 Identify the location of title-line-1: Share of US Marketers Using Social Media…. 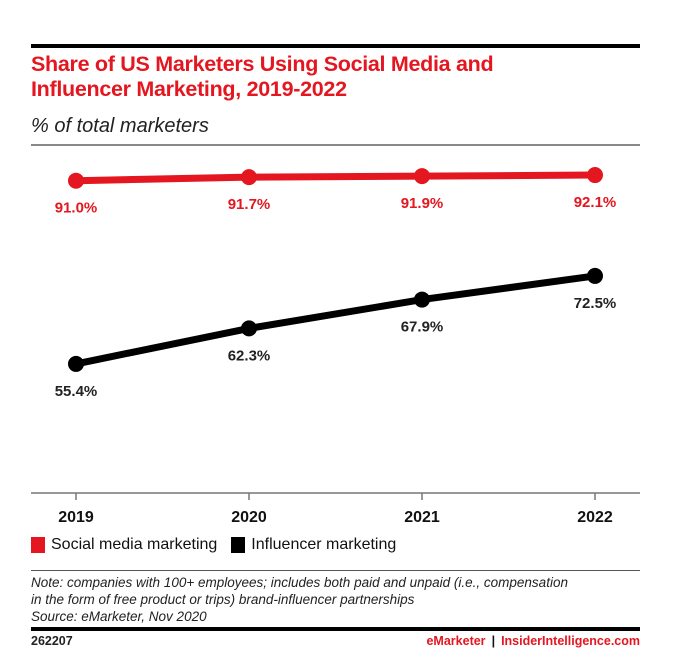
(262, 64).